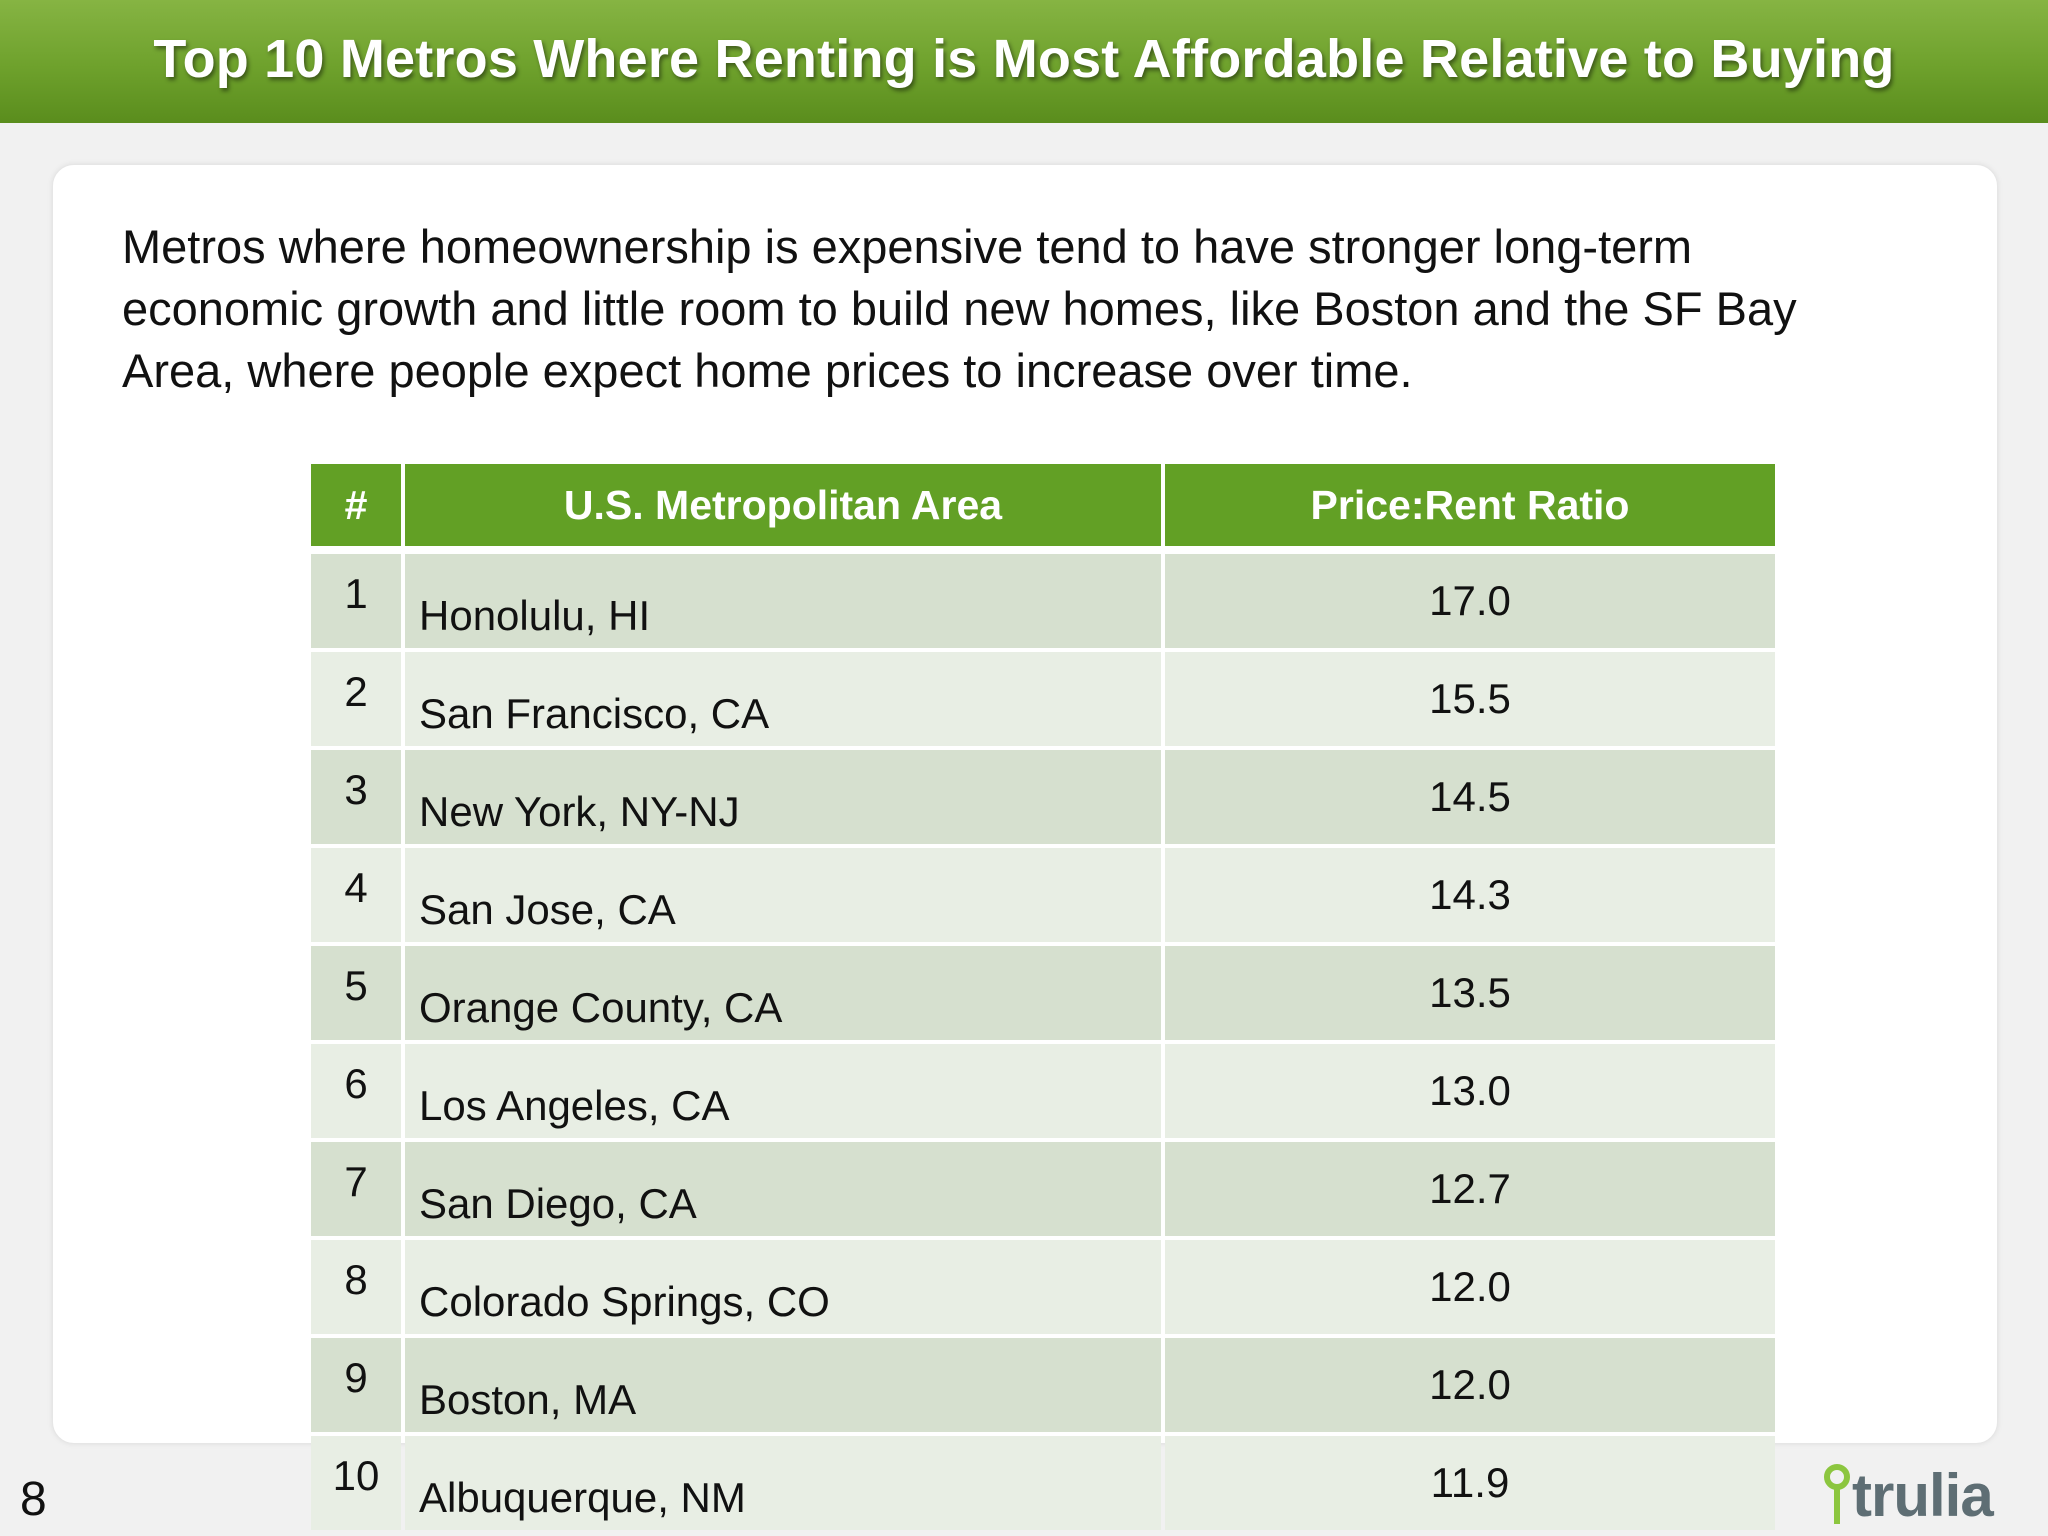 The height and width of the screenshot is (1536, 2048). I want to click on metro-cell: Albuquerque, NM, so click(783, 1483).